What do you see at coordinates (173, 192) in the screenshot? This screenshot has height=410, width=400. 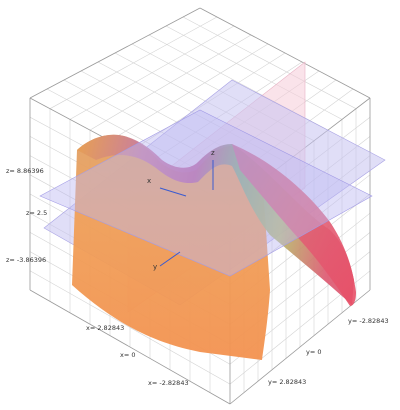 I see `x-axis-line` at bounding box center [173, 192].